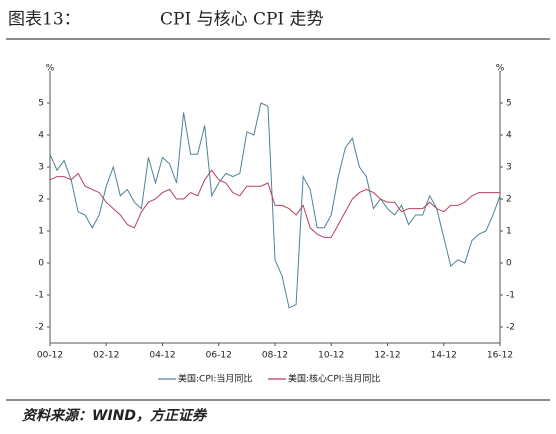 This screenshot has height=434, width=556. Describe the element at coordinates (510, 328) in the screenshot. I see `y2-tick-label: -2` at that location.